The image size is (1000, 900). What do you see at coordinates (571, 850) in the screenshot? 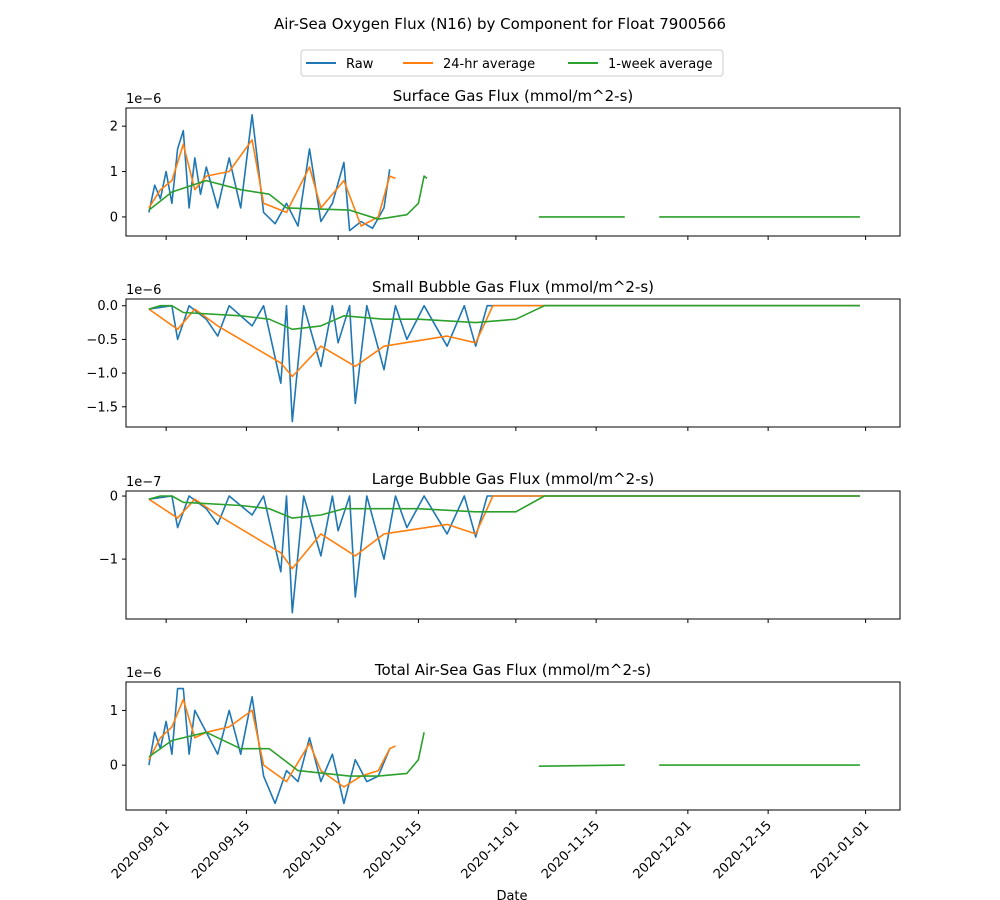
I see `x-tick-label: 2020-11-15` at bounding box center [571, 850].